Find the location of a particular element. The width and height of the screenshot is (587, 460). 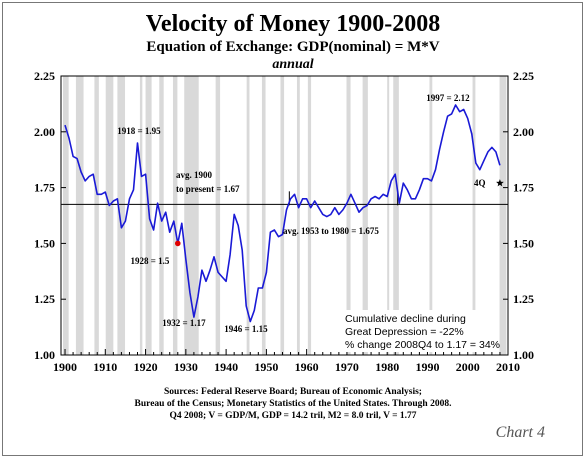

chart-title: Velocity of Money 1900-2008 is located at coordinates (293, 24).